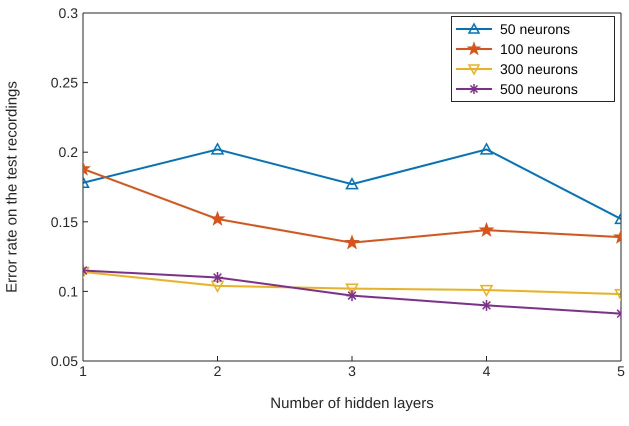 The height and width of the screenshot is (426, 629). I want to click on x-tick-label: 5, so click(621, 370).